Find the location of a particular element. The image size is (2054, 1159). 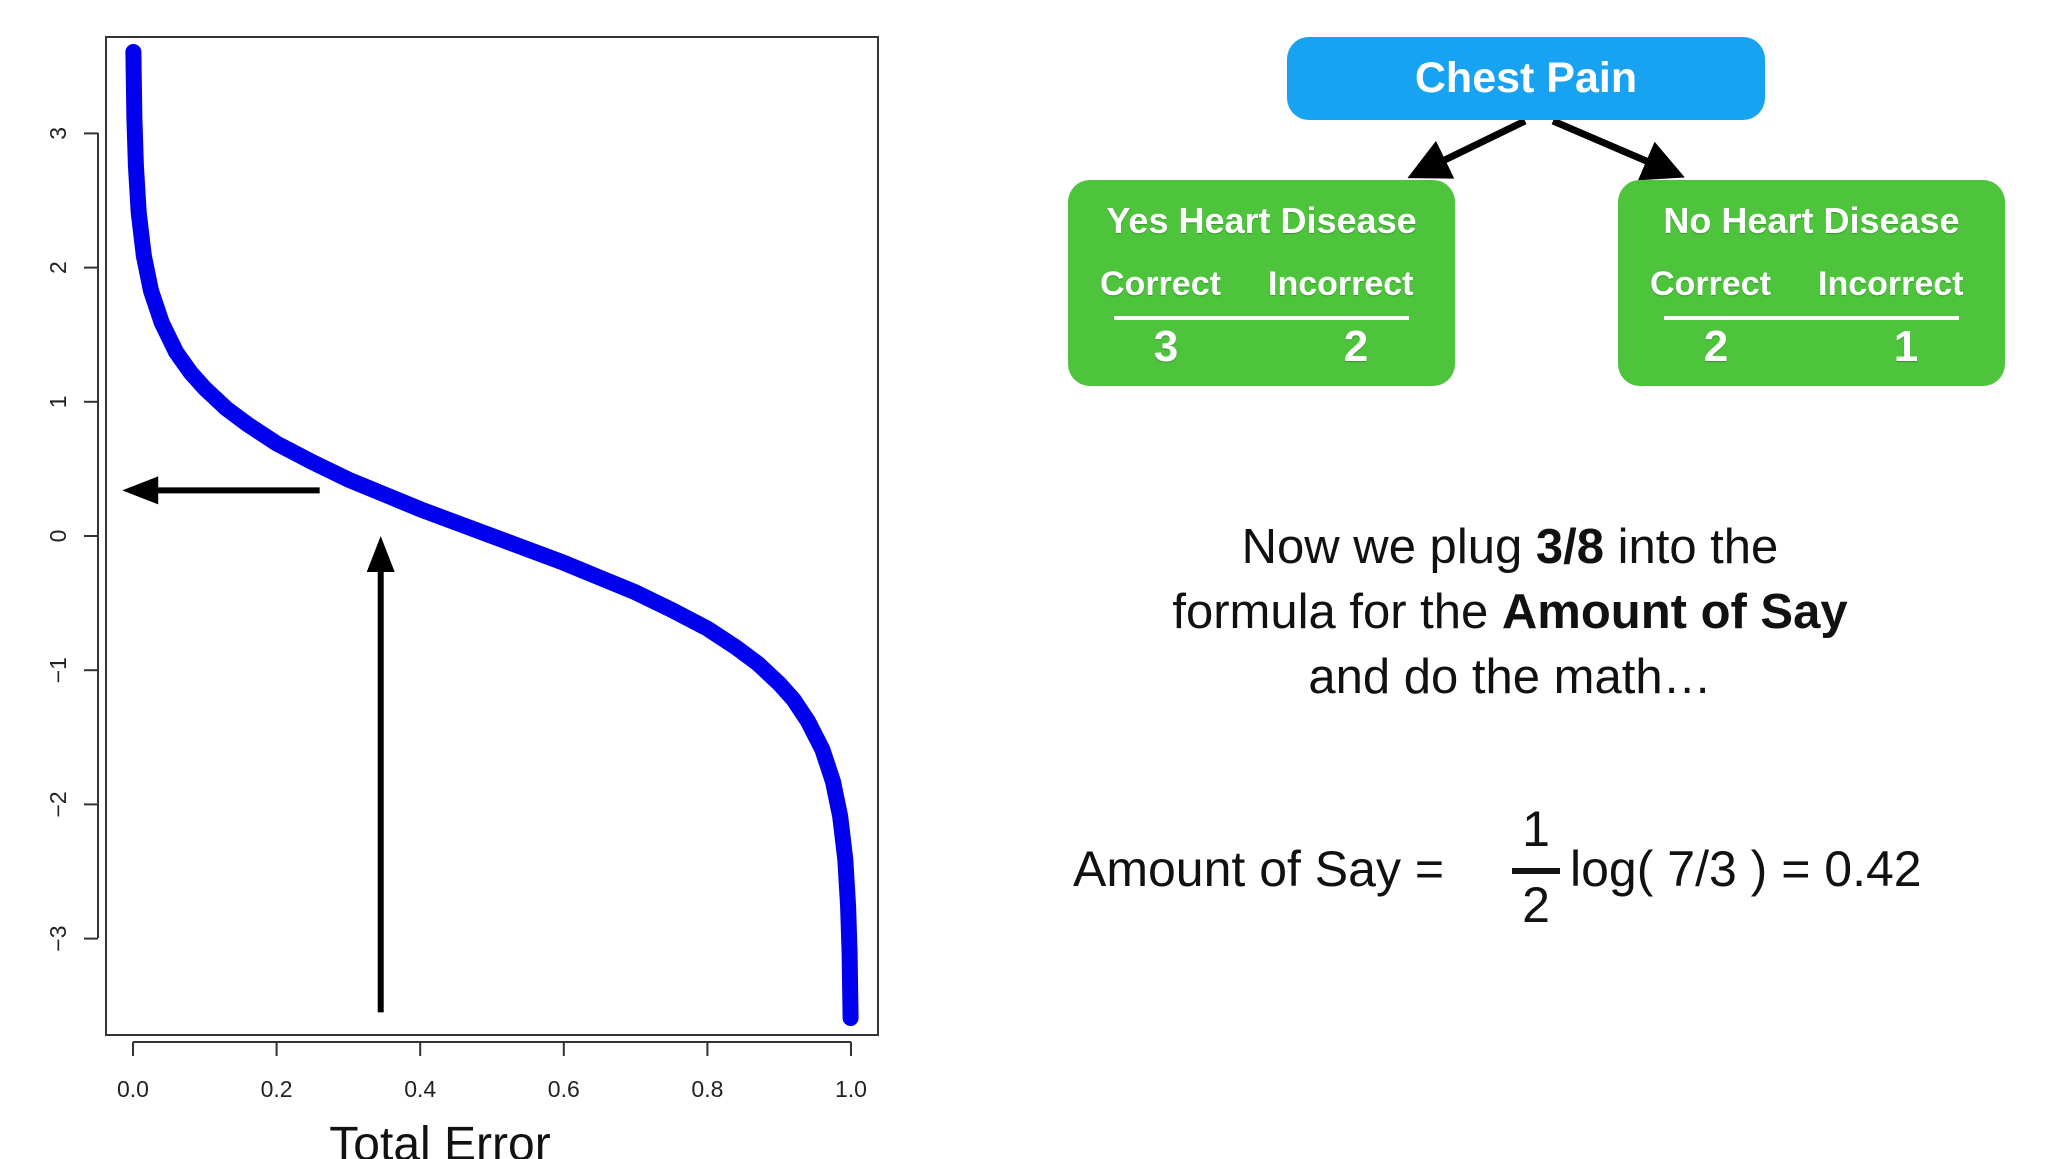

y-tick-label: 0 is located at coordinates (58, 536).